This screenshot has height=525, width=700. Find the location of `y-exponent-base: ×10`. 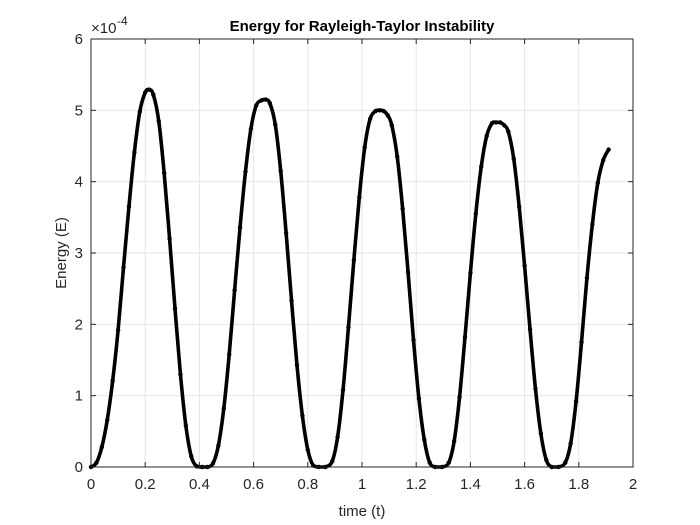

y-exponent-base: ×10 is located at coordinates (103, 28).